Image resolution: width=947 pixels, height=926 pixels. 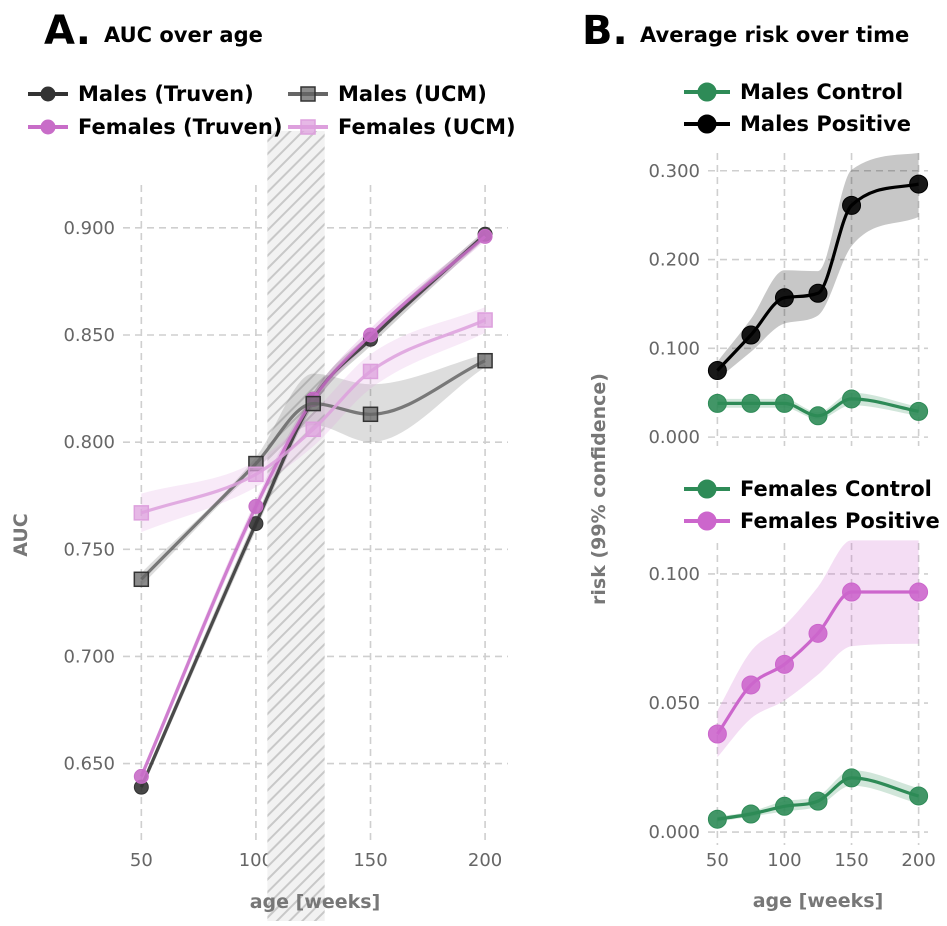 What do you see at coordinates (674, 260) in the screenshot?
I see `y-tick-label: 0.200` at bounding box center [674, 260].